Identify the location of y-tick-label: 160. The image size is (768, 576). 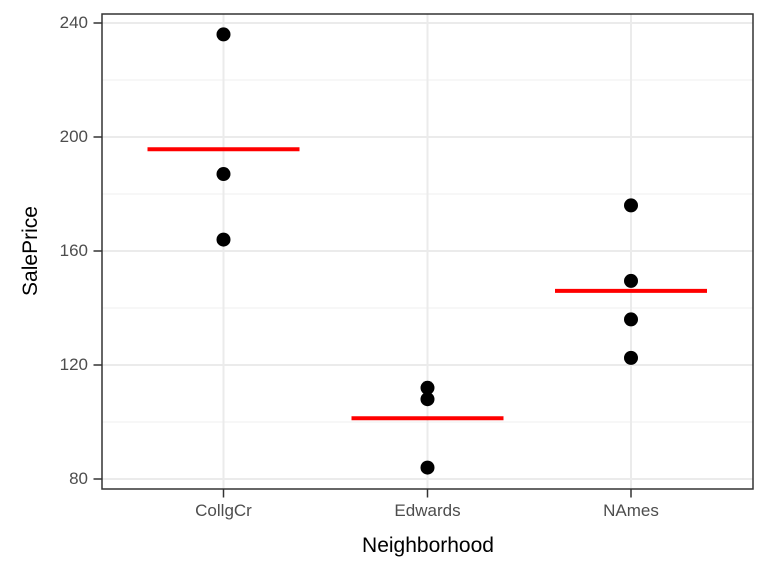
(73, 250).